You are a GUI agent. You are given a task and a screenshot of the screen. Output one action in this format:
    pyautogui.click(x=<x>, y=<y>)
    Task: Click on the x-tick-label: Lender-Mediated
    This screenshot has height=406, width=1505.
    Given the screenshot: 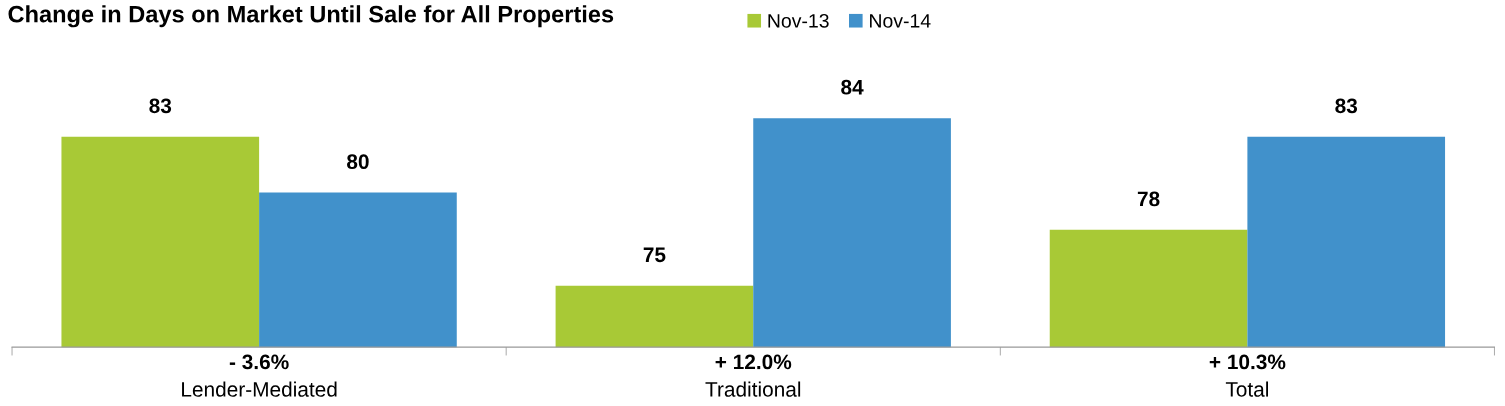 What is the action you would take?
    pyautogui.click(x=259, y=389)
    